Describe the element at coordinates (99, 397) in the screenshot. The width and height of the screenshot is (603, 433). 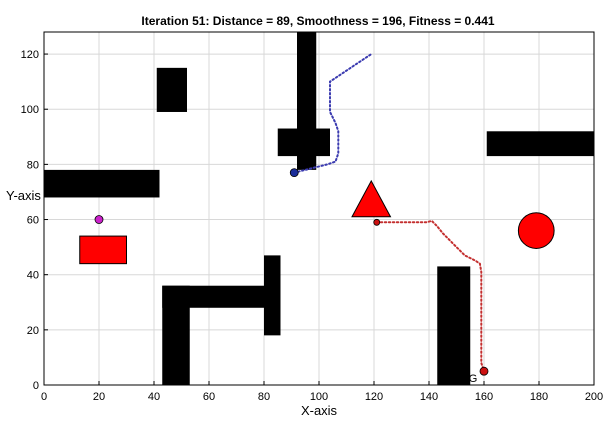
I see `x-tick-label: 20` at that location.